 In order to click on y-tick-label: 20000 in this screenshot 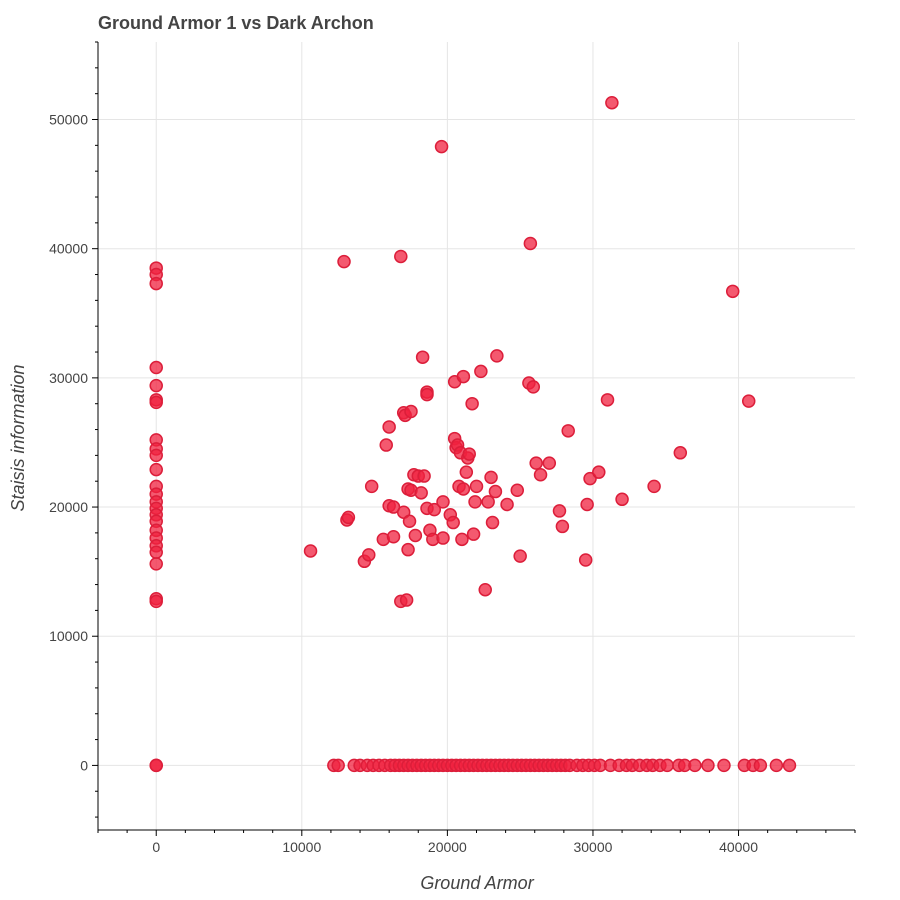, I will do `click(68, 507)`.